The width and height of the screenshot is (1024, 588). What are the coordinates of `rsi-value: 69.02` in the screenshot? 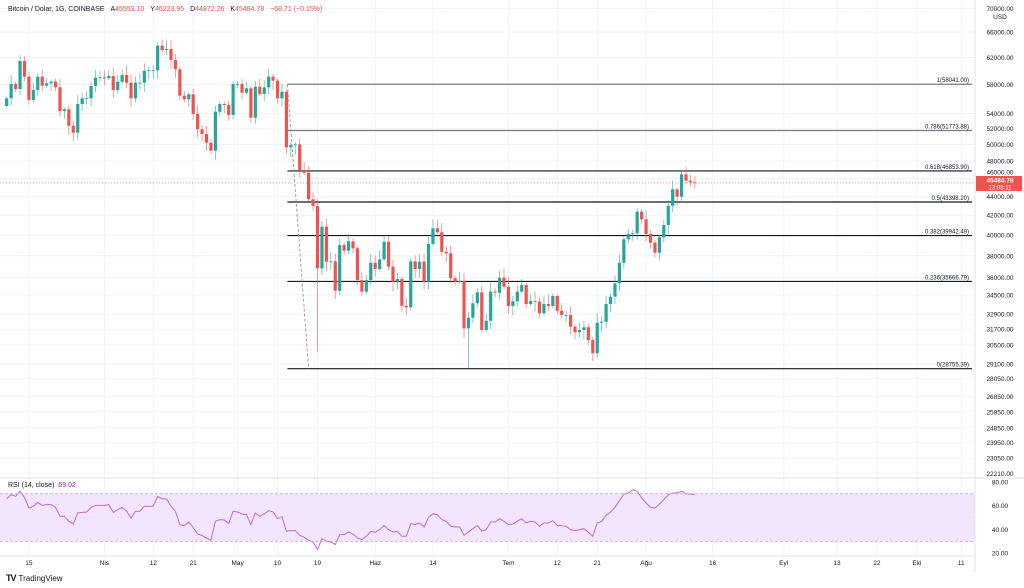 It's located at (67, 485).